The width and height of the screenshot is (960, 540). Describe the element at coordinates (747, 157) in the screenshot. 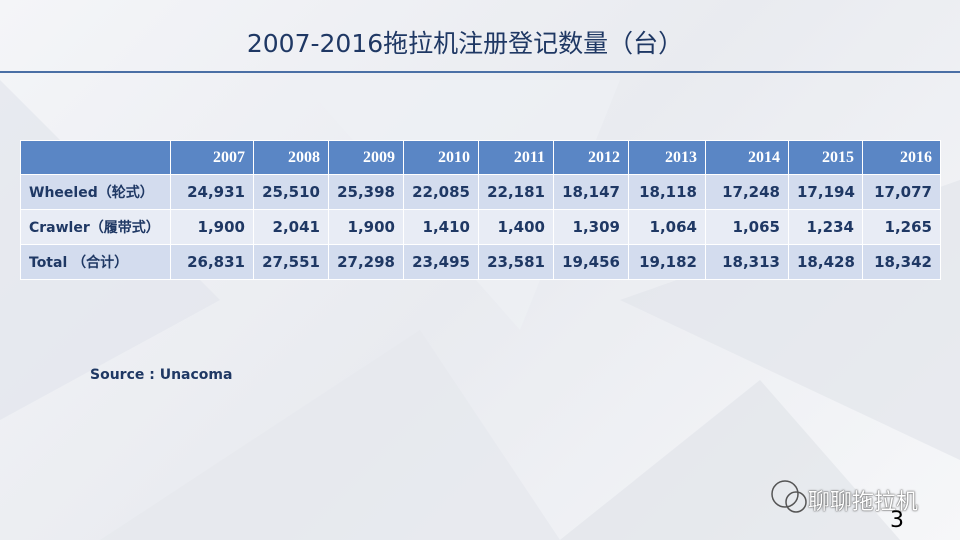

I see `header-cell: 2014` at that location.